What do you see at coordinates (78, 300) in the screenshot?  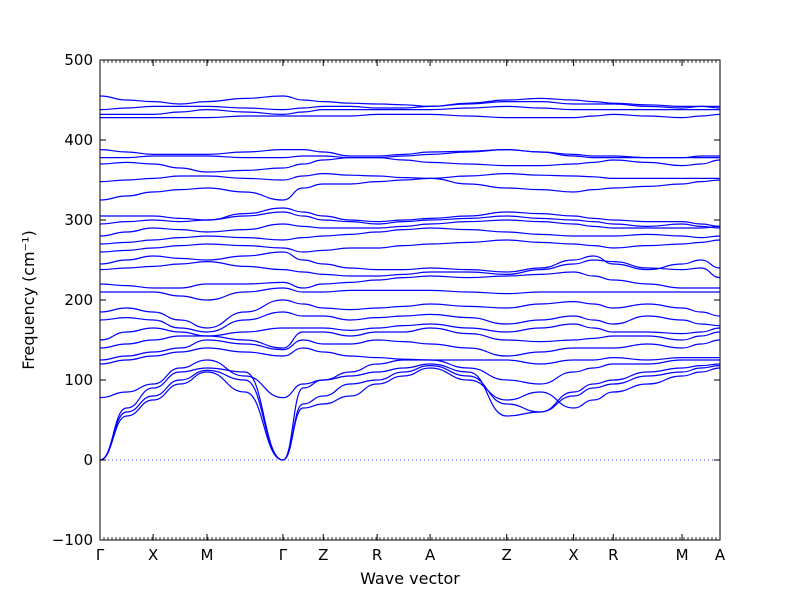 I see `y-tick-label: 200` at bounding box center [78, 300].